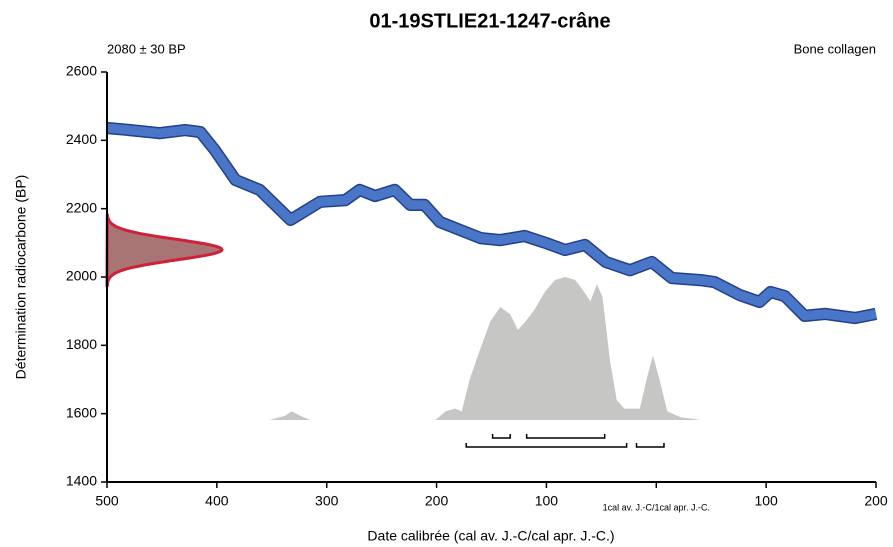 This screenshot has width=893, height=547. Describe the element at coordinates (217, 501) in the screenshot. I see `x-tick-label: 400` at that location.